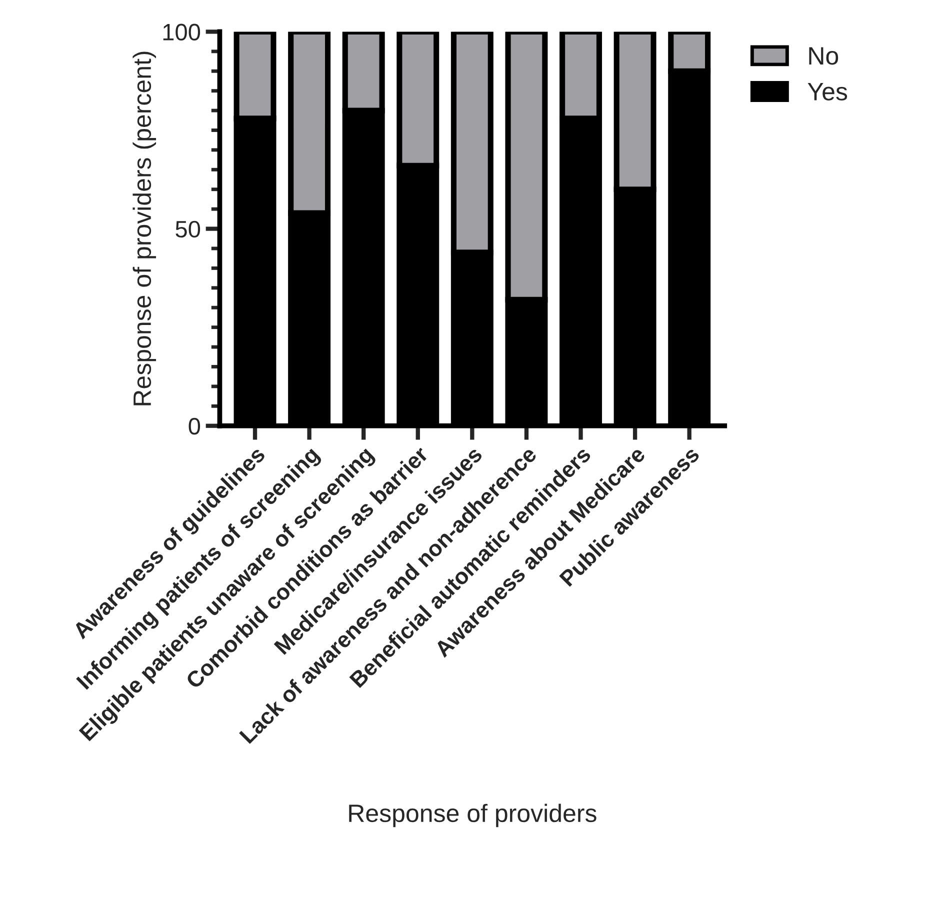 Image resolution: width=935 pixels, height=906 pixels. I want to click on y-axis-title: Response of providers (percent), so click(144, 229).